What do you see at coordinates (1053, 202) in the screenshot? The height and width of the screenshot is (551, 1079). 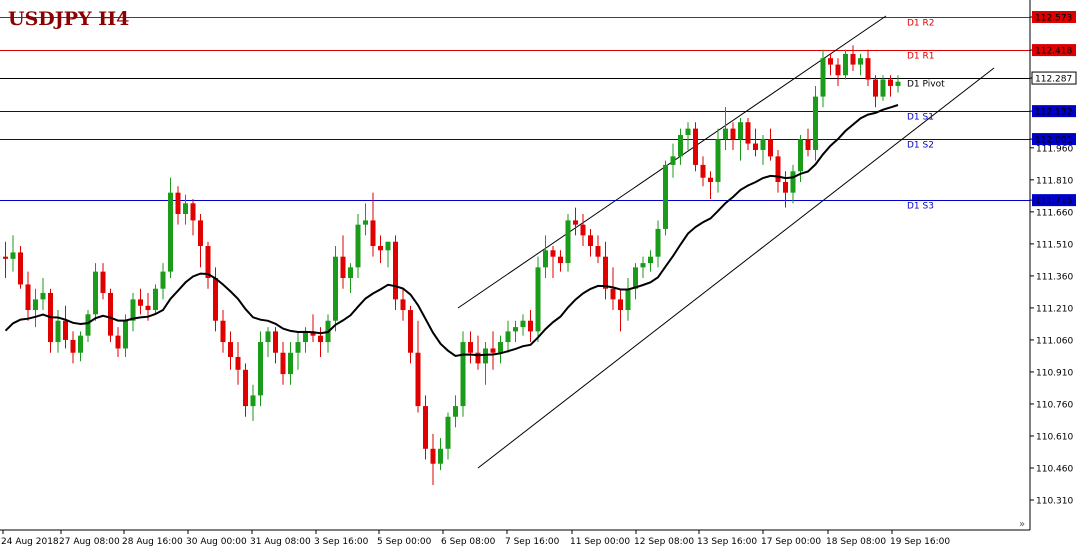 I see `y-tick-label: 111.715` at bounding box center [1053, 202].